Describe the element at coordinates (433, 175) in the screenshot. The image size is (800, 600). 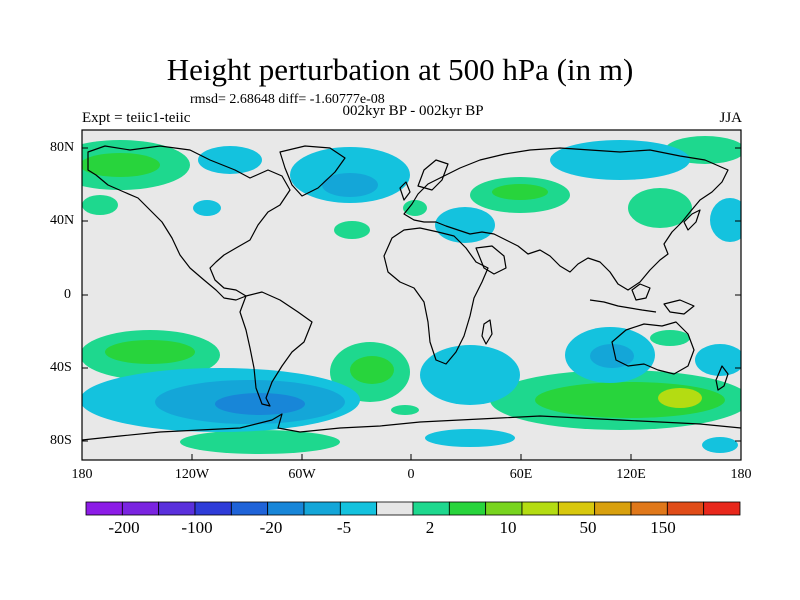
I see `scandinavia-coastline` at that location.